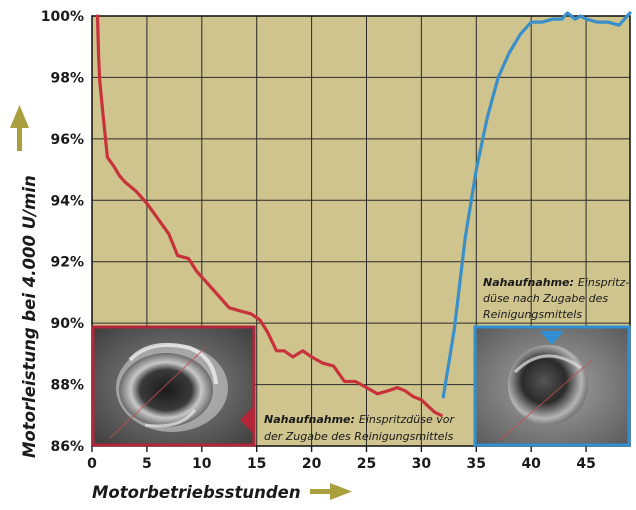 This screenshot has width=636, height=510. I want to click on x-tick-labels: 0 5 10 15 20 25 30 35 40 45, so click(341, 459).